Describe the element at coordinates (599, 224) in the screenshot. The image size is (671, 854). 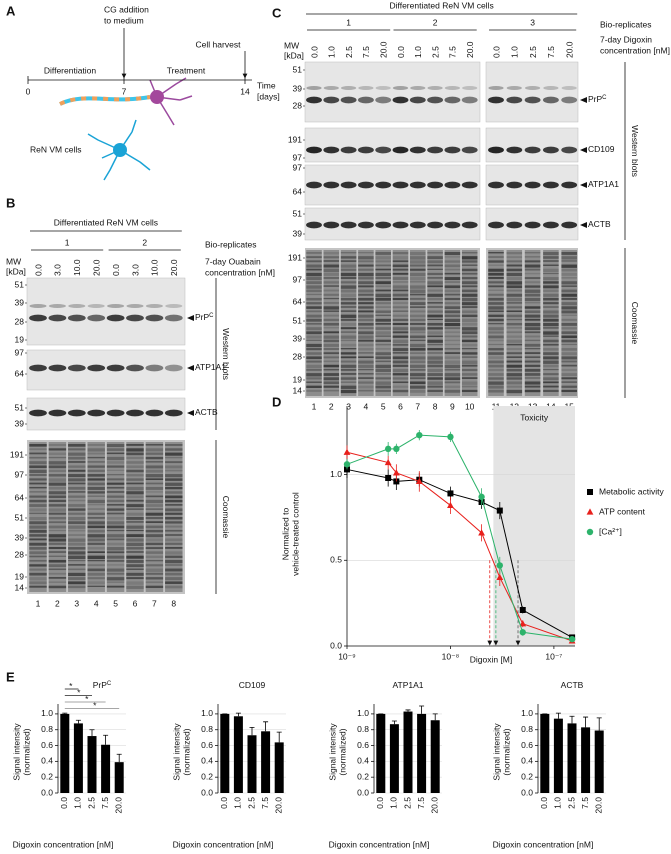
I see `blot-label-text: ACTB` at that location.